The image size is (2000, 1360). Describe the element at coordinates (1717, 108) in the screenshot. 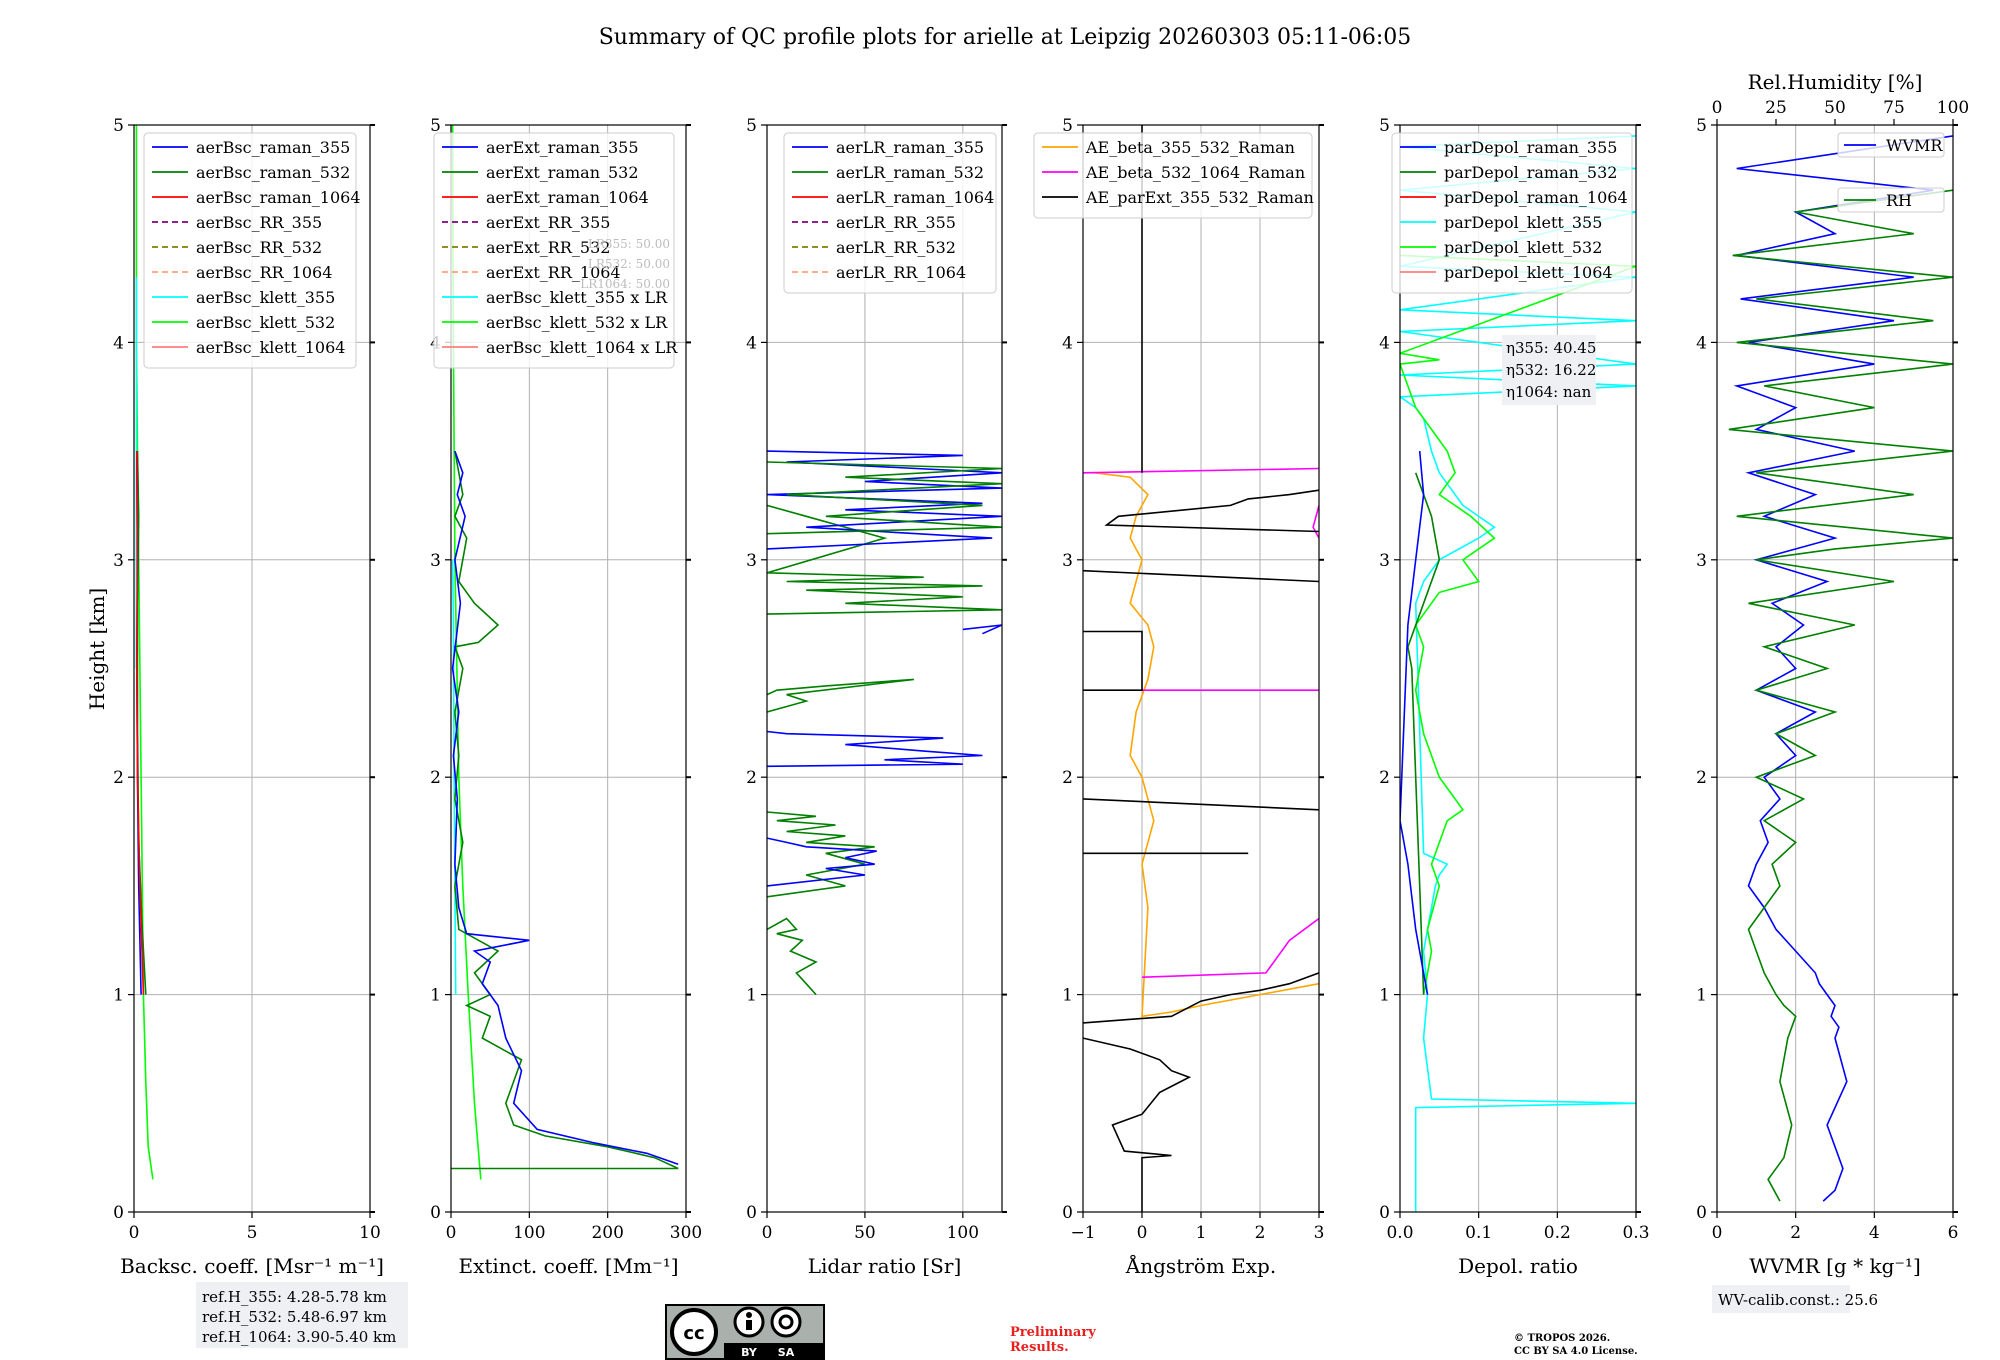

I see `x2-tick-label: 0` at that location.